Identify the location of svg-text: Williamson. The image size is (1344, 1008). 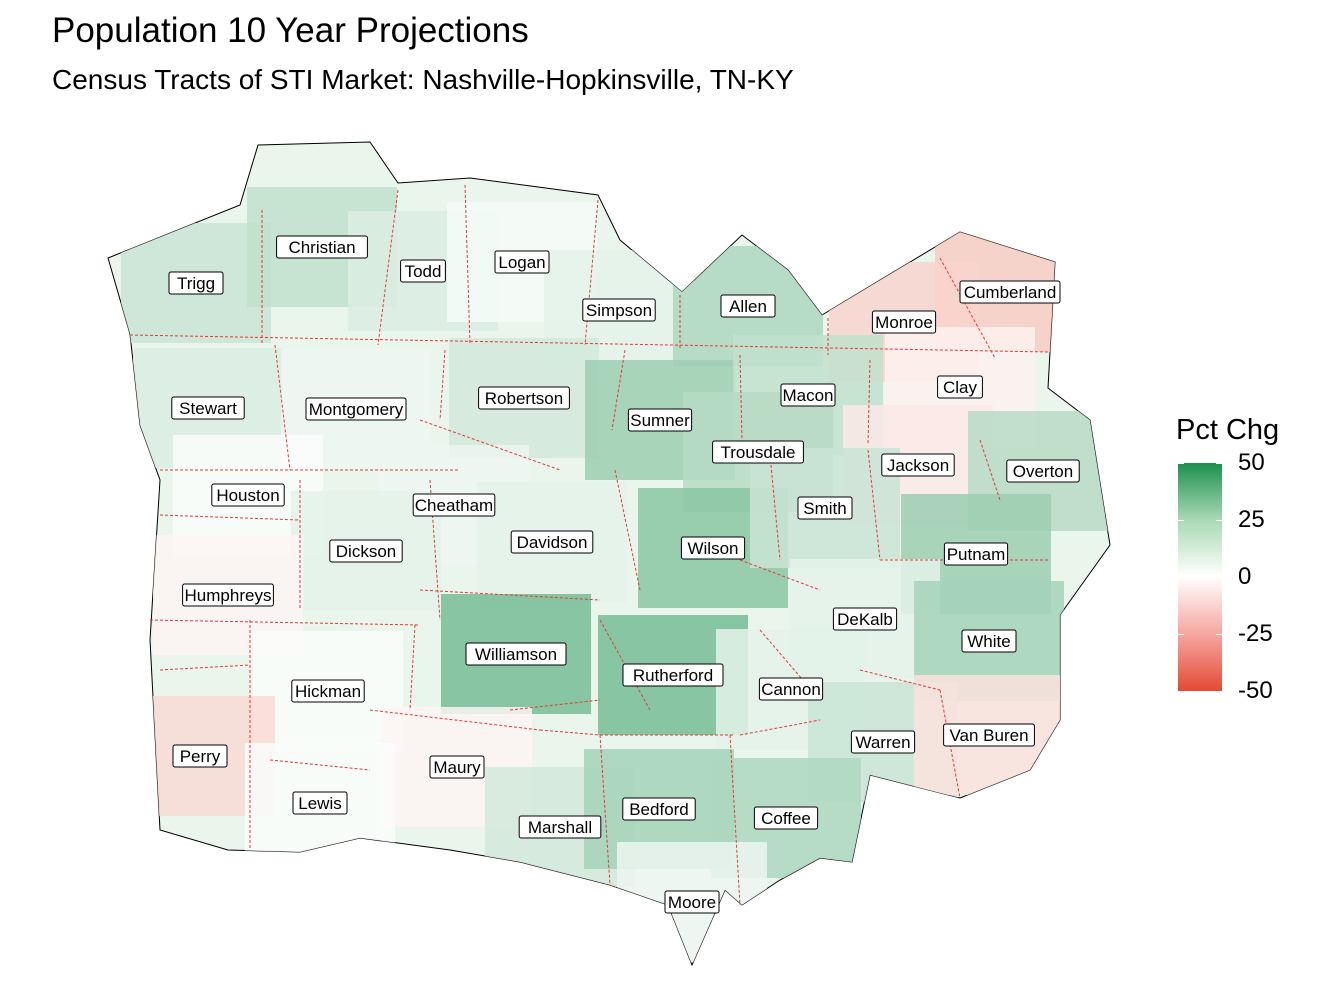
(516, 654).